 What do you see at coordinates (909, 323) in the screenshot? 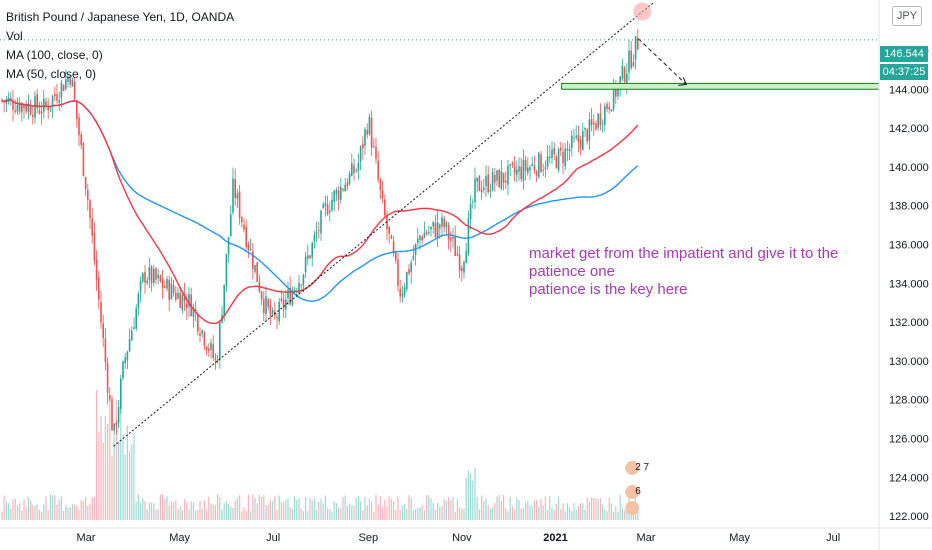
I see `price-tick-label: 132.000` at bounding box center [909, 323].